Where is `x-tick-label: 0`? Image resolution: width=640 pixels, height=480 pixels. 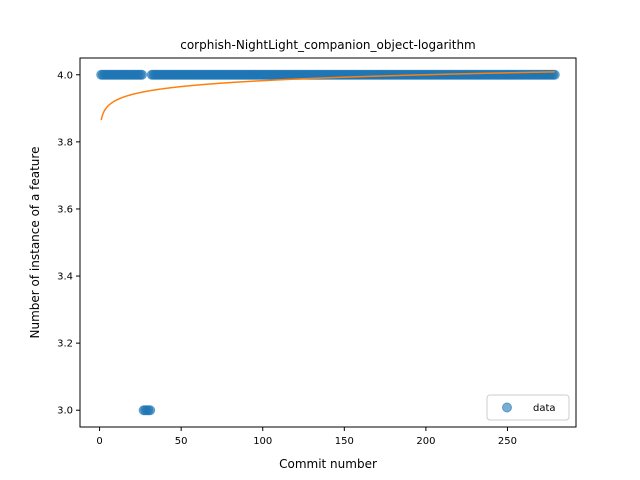 x-tick-label: 0 is located at coordinates (99, 441).